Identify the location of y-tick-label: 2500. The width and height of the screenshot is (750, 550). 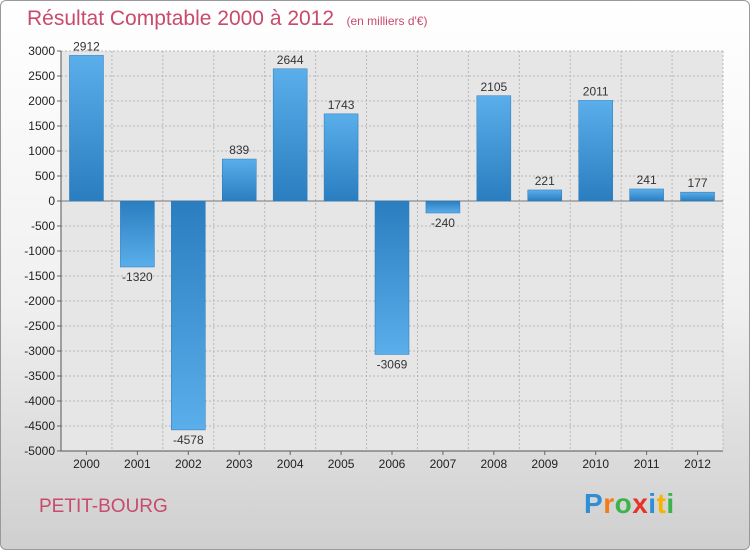
(41, 76).